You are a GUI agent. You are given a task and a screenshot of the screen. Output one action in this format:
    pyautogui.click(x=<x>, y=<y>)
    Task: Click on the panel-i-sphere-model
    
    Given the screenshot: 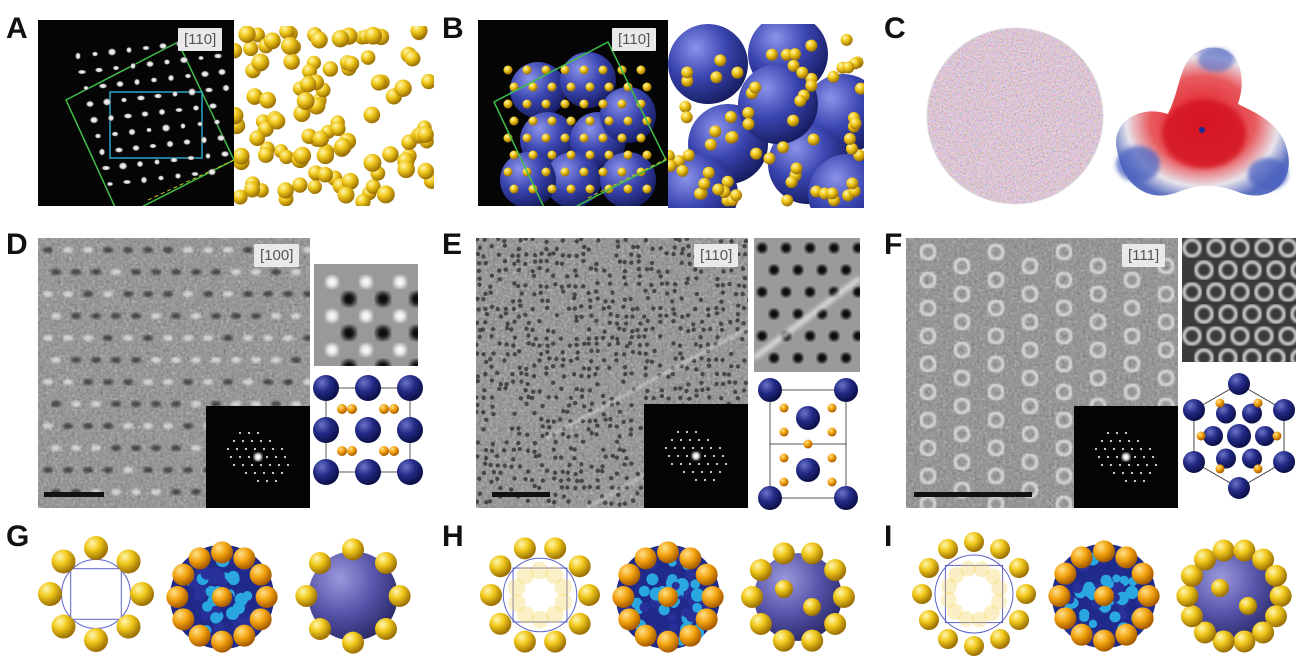 What is the action you would take?
    pyautogui.click(x=1234, y=596)
    